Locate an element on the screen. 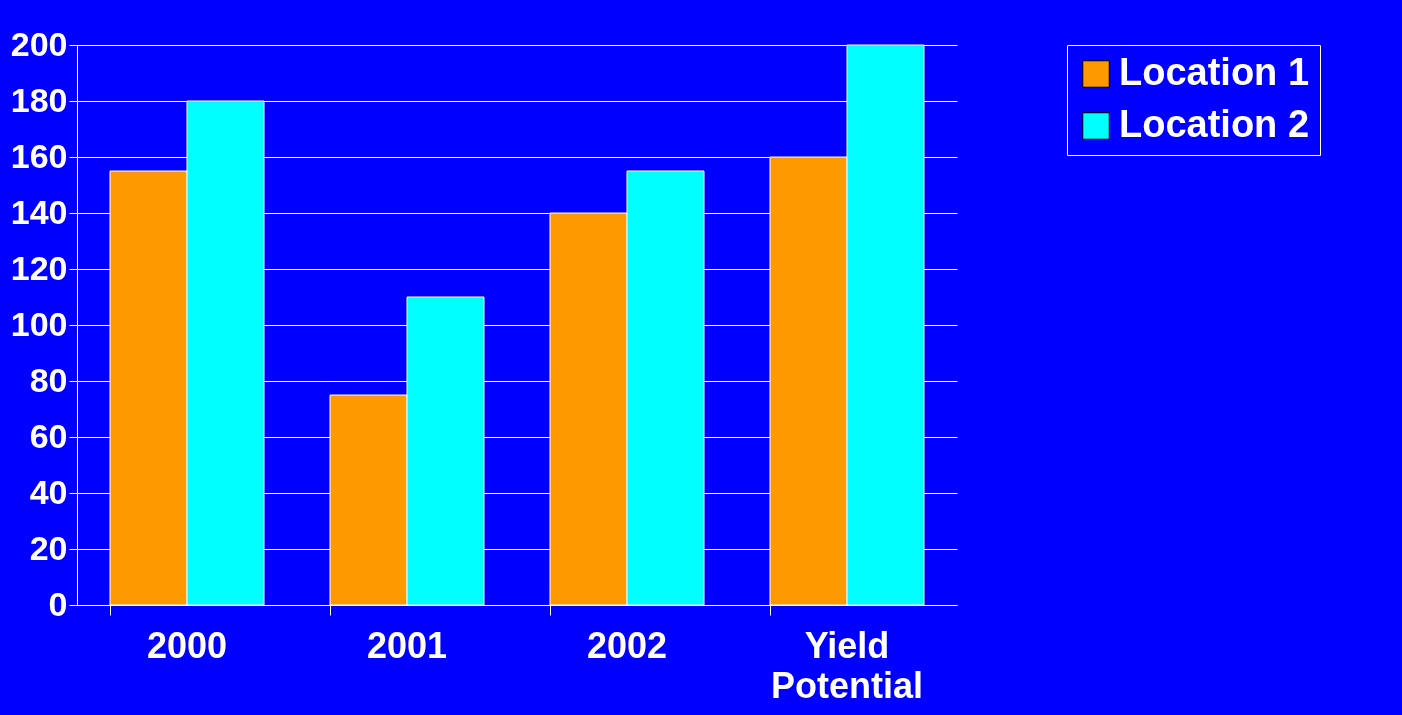  y-tick-label: 180 is located at coordinates (39, 99).